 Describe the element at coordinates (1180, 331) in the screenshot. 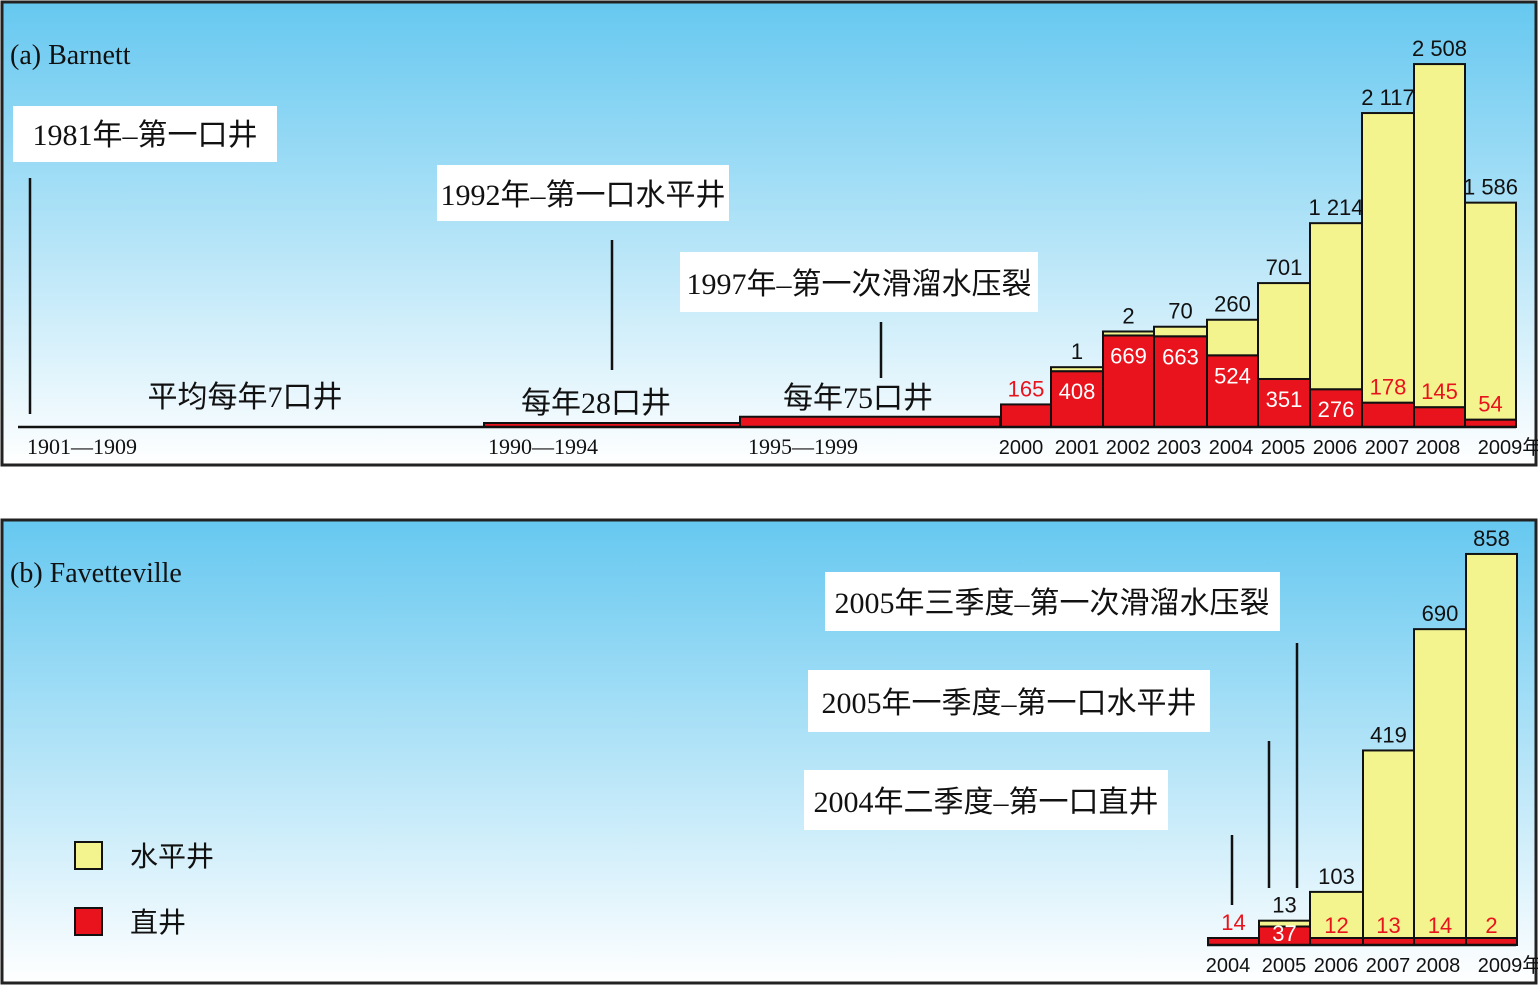

I see `bar-horizontal-2003` at that location.